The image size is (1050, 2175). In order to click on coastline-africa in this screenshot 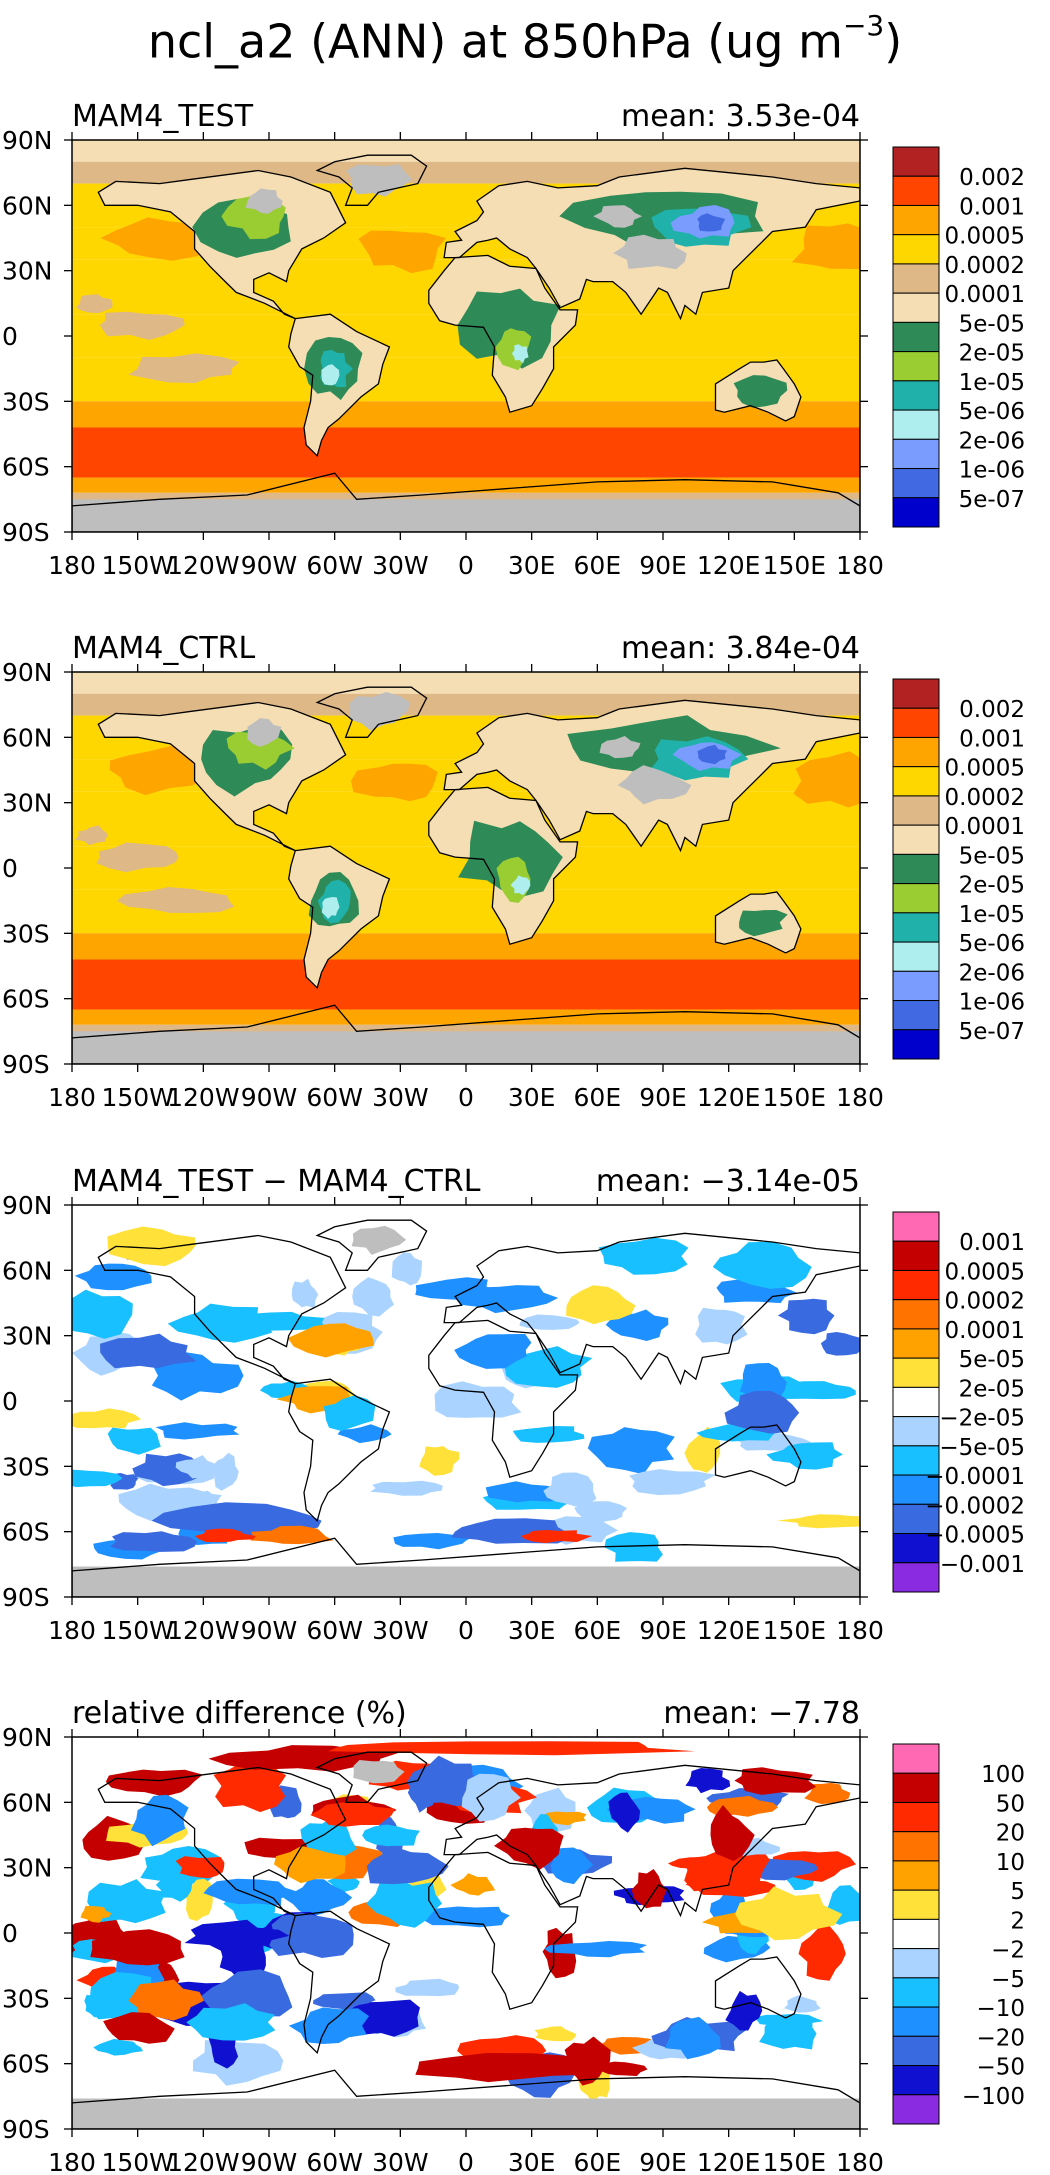, I will do `click(503, 1399)`.